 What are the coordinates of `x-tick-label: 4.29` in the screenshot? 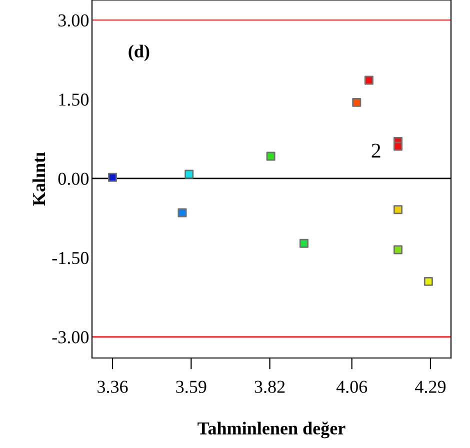 It's located at (430, 387).